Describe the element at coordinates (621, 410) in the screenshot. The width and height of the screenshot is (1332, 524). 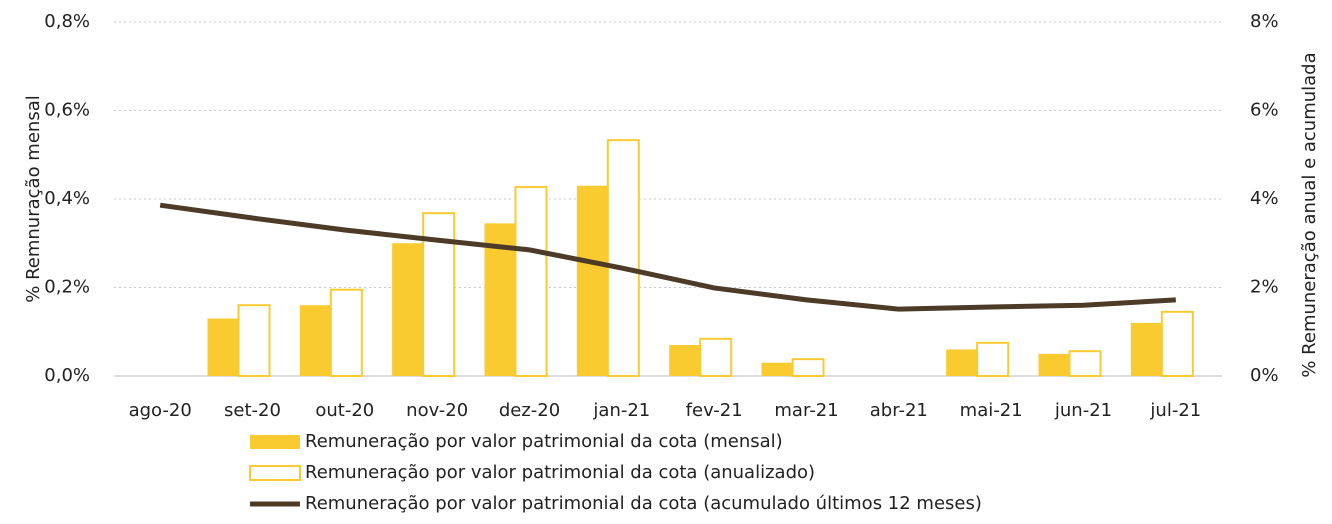
I see `x-tick-label: jan-21` at that location.